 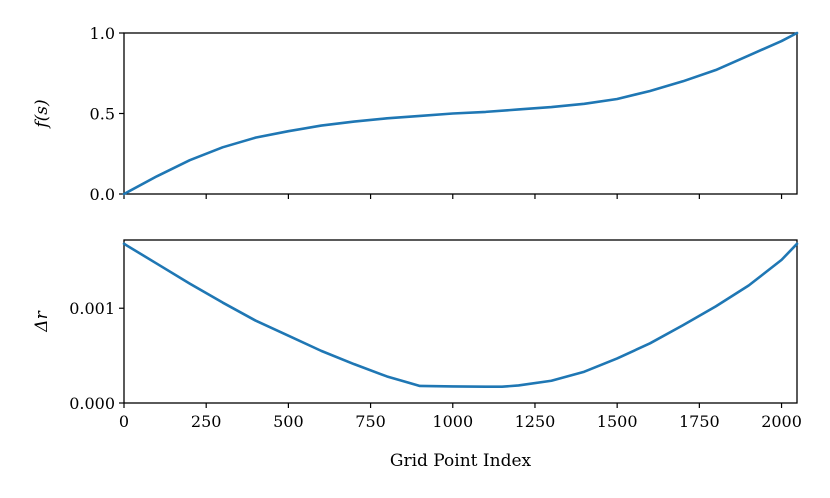 I want to click on panel-1-y-tick-label: 0.0, so click(x=102, y=194).